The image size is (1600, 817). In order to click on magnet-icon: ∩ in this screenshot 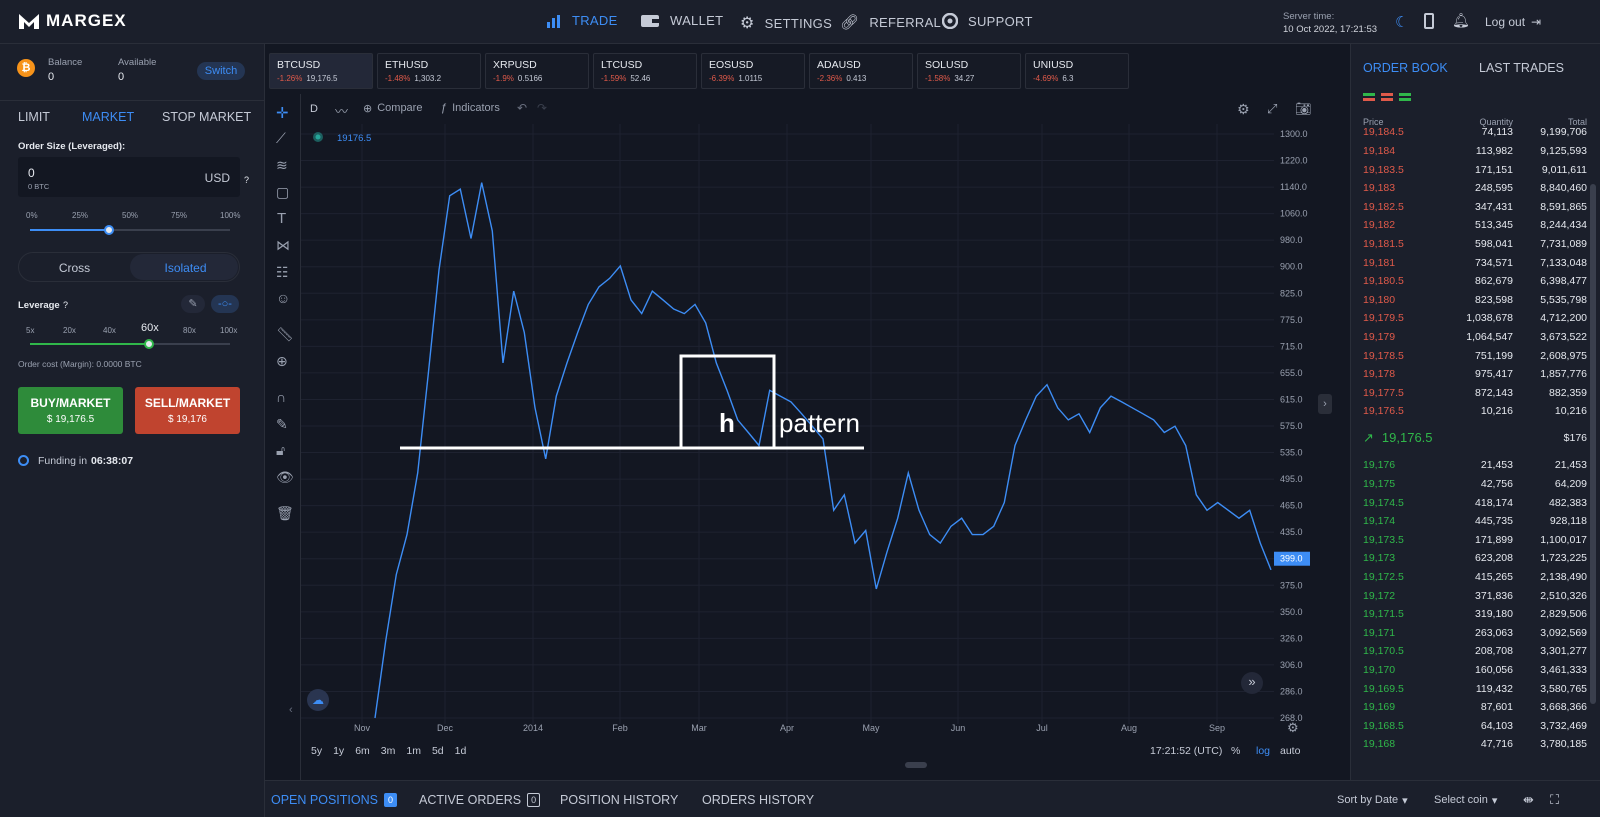, I will do `click(281, 397)`.